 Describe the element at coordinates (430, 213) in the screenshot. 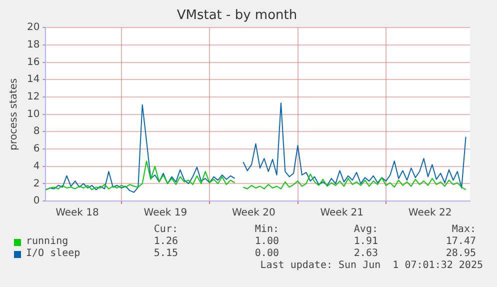

I see `x-tick-label: Week 22` at that location.